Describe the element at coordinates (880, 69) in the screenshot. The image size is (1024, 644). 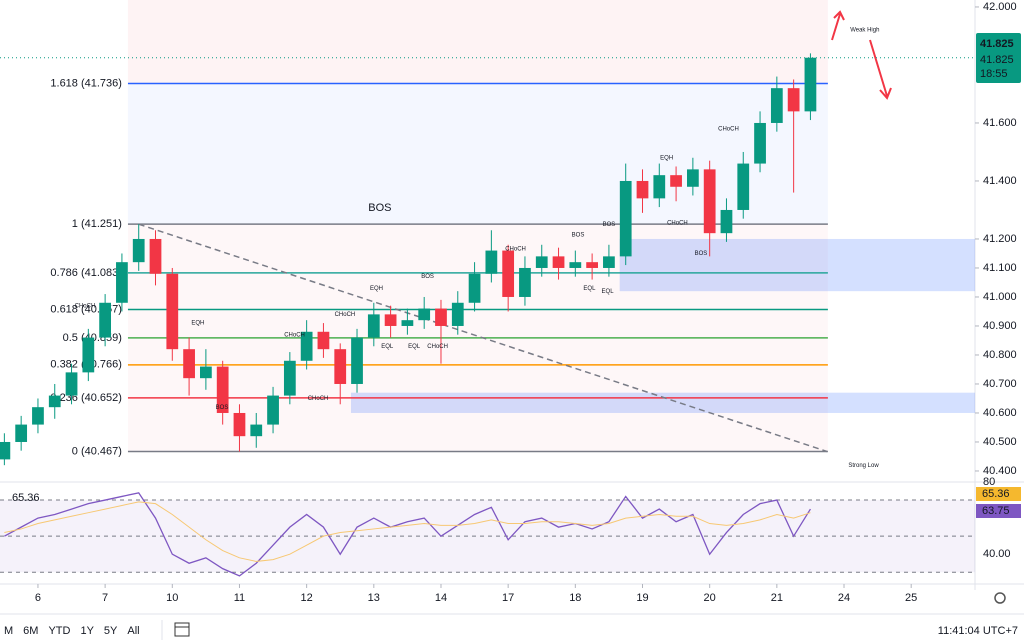
I see `arrow-down` at that location.